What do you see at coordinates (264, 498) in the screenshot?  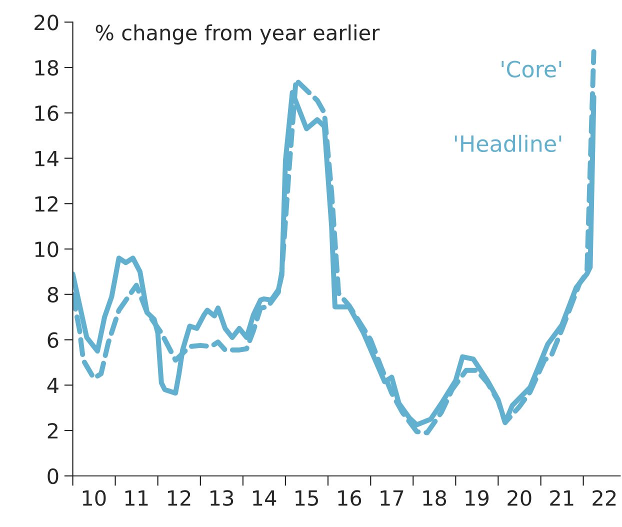 I see `x-tick-label: 14` at bounding box center [264, 498].